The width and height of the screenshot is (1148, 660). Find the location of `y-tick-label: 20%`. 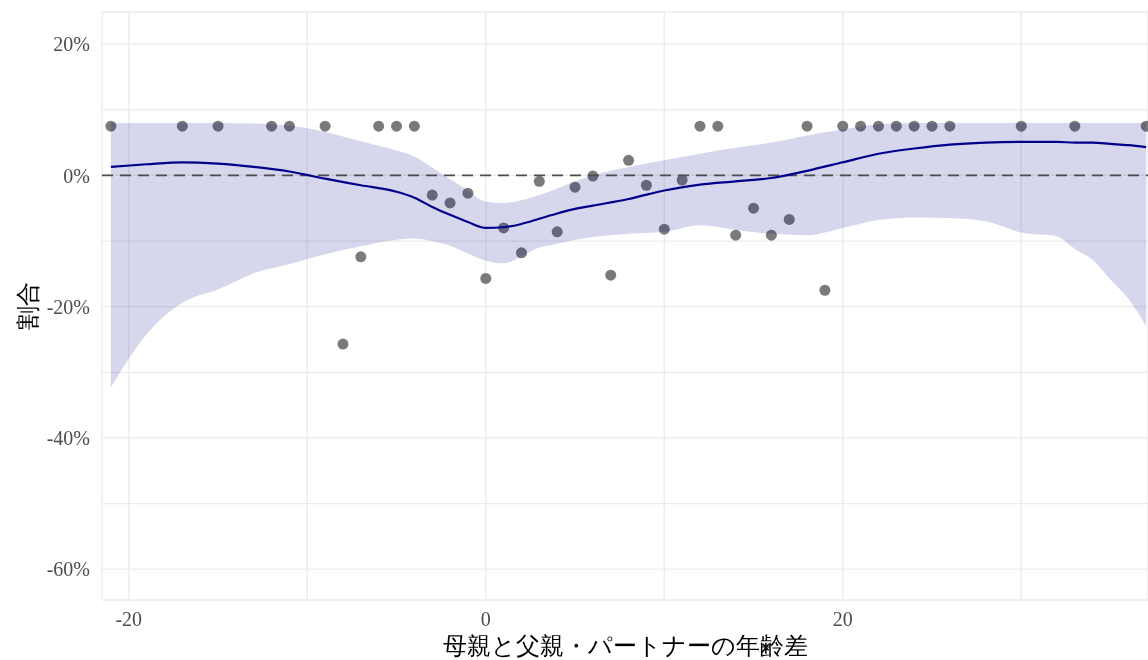

y-tick-label: 20% is located at coordinates (71, 44).